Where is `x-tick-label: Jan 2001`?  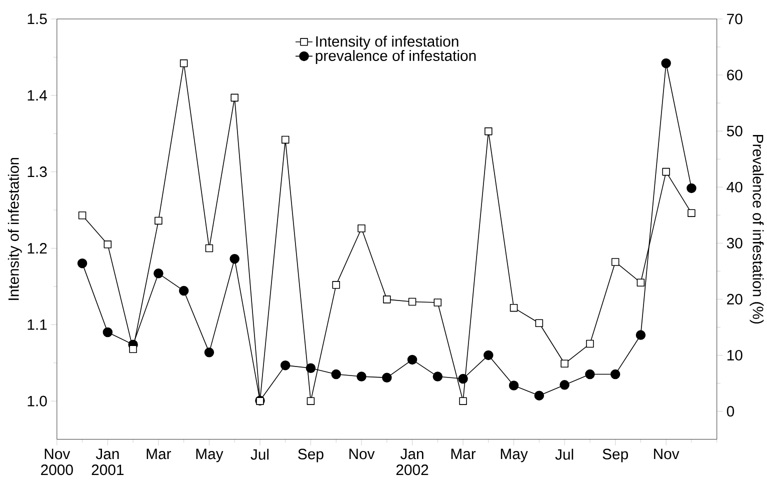 x-tick-label: Jan 2001 is located at coordinates (108, 462).